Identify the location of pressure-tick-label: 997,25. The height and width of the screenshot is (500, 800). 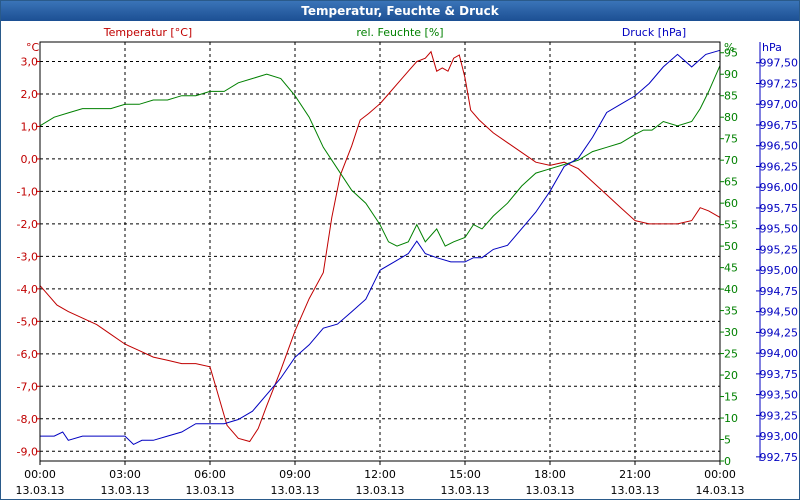
(779, 83).